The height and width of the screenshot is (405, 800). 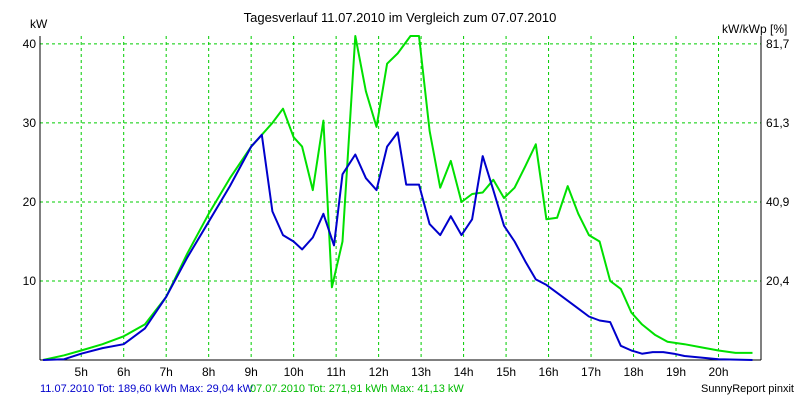 I want to click on y-axis-left-label: kW, so click(x=39, y=24).